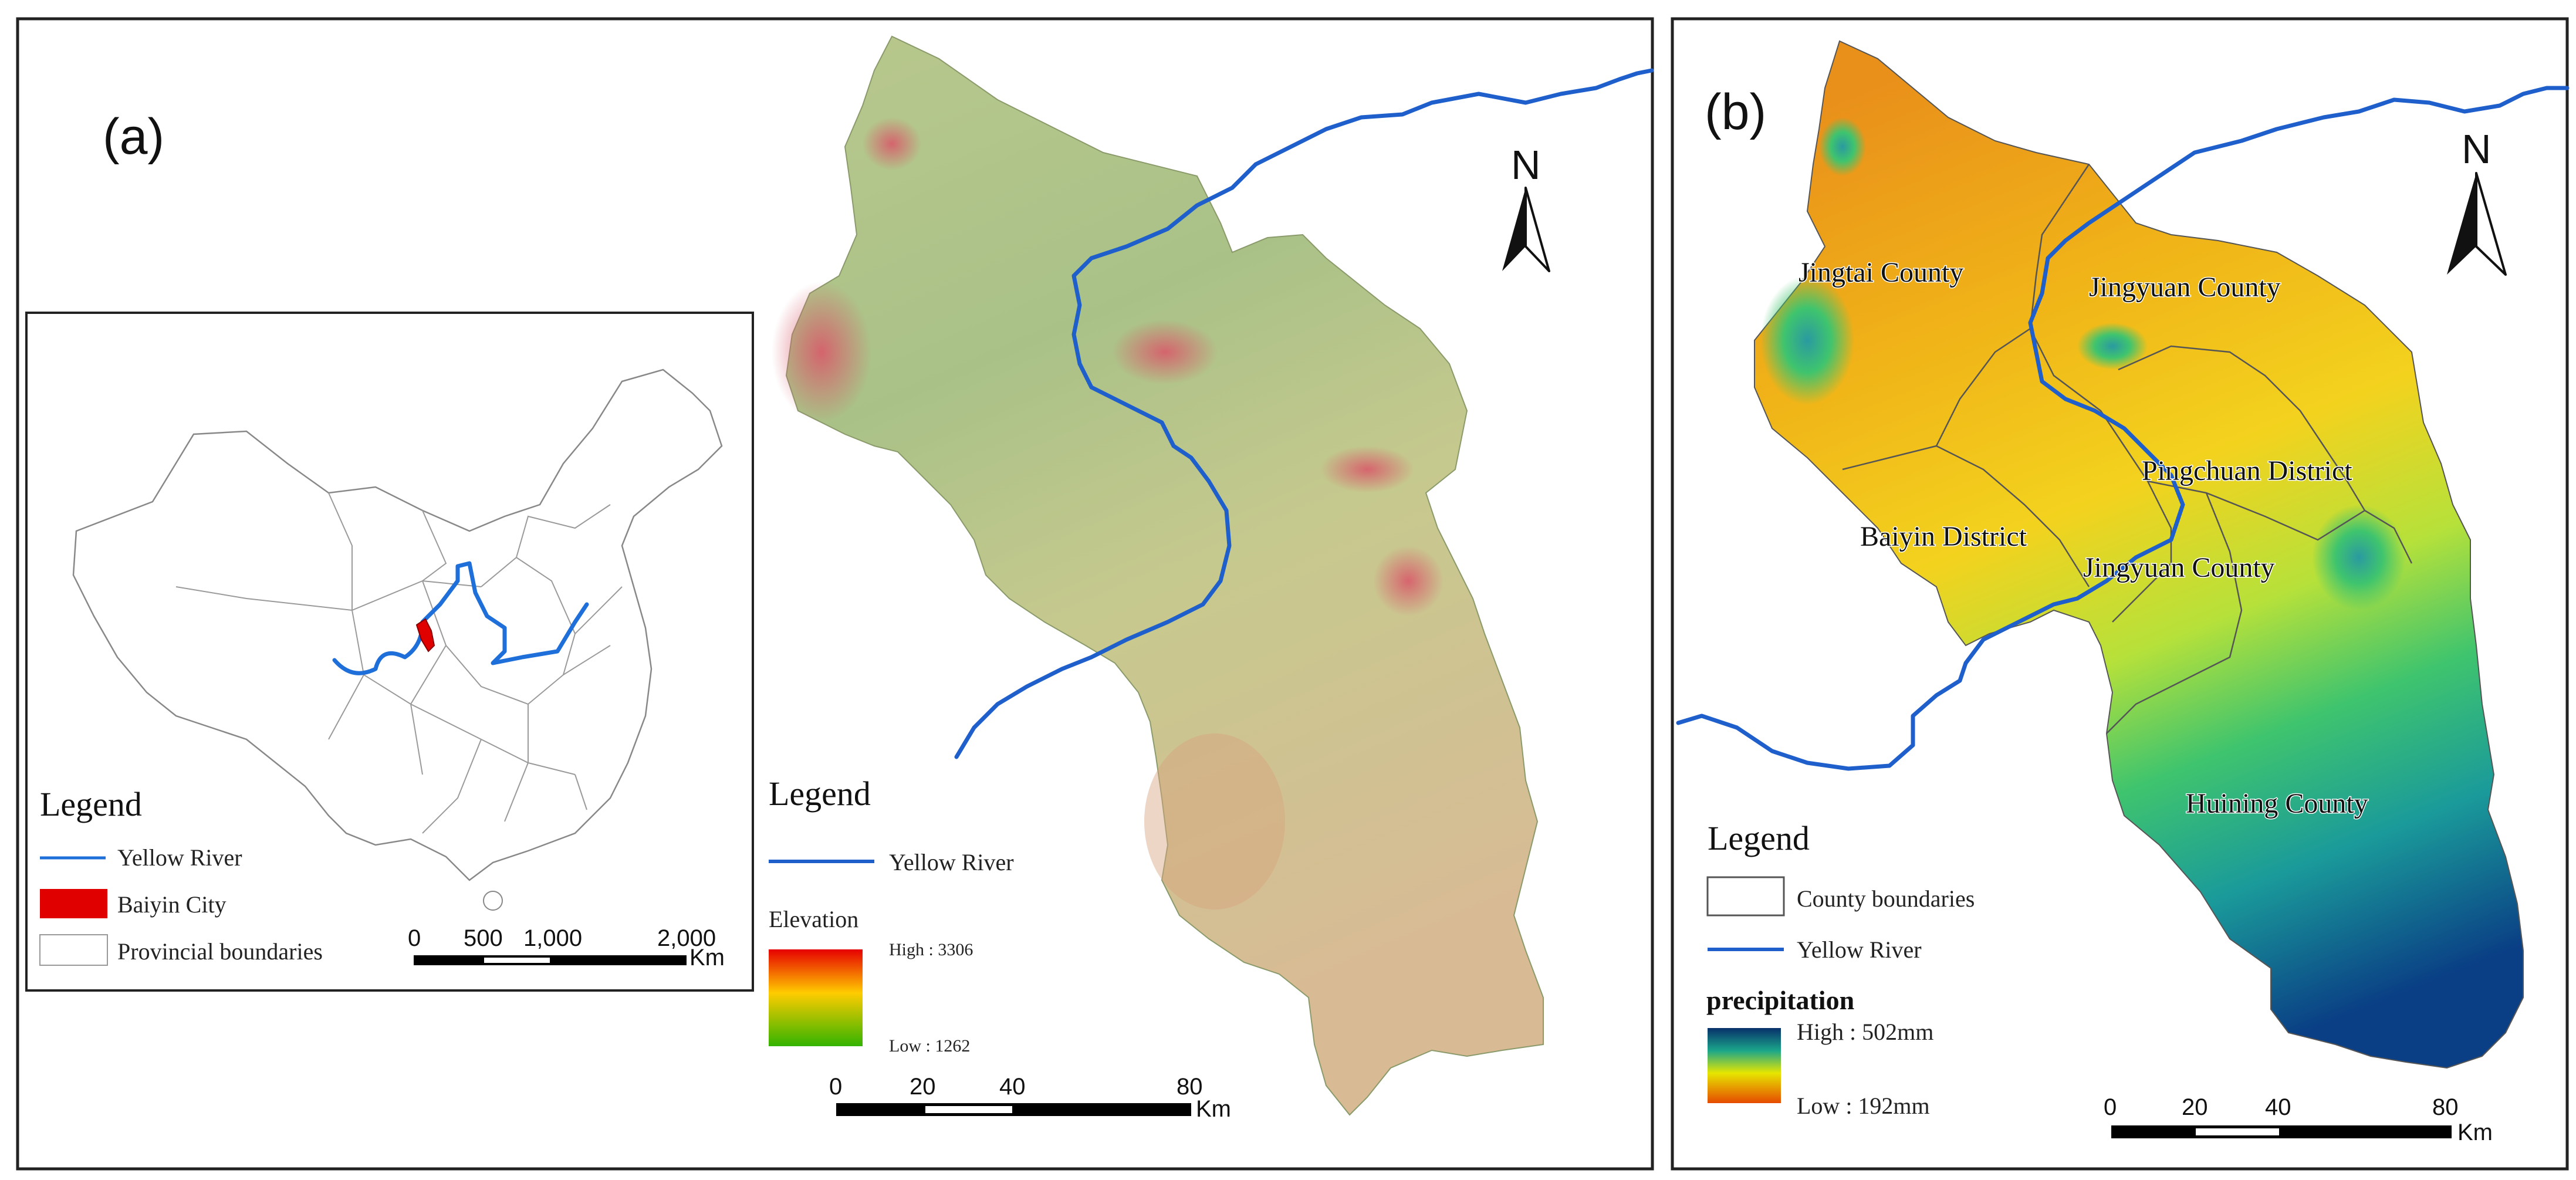 The image size is (2576, 1180). I want to click on elevation-color-ramp, so click(816, 997).